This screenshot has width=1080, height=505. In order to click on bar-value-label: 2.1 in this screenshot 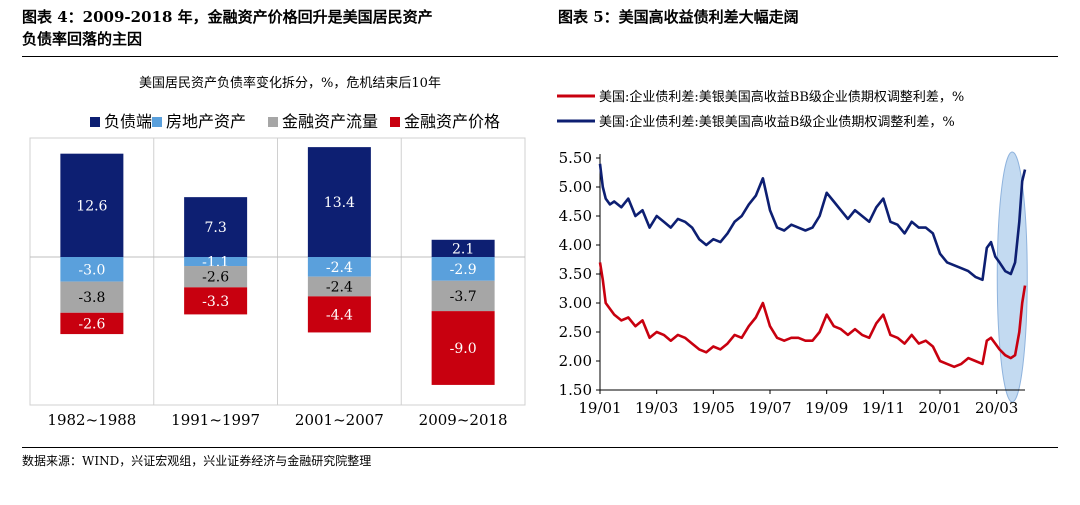, I will do `click(463, 249)`.